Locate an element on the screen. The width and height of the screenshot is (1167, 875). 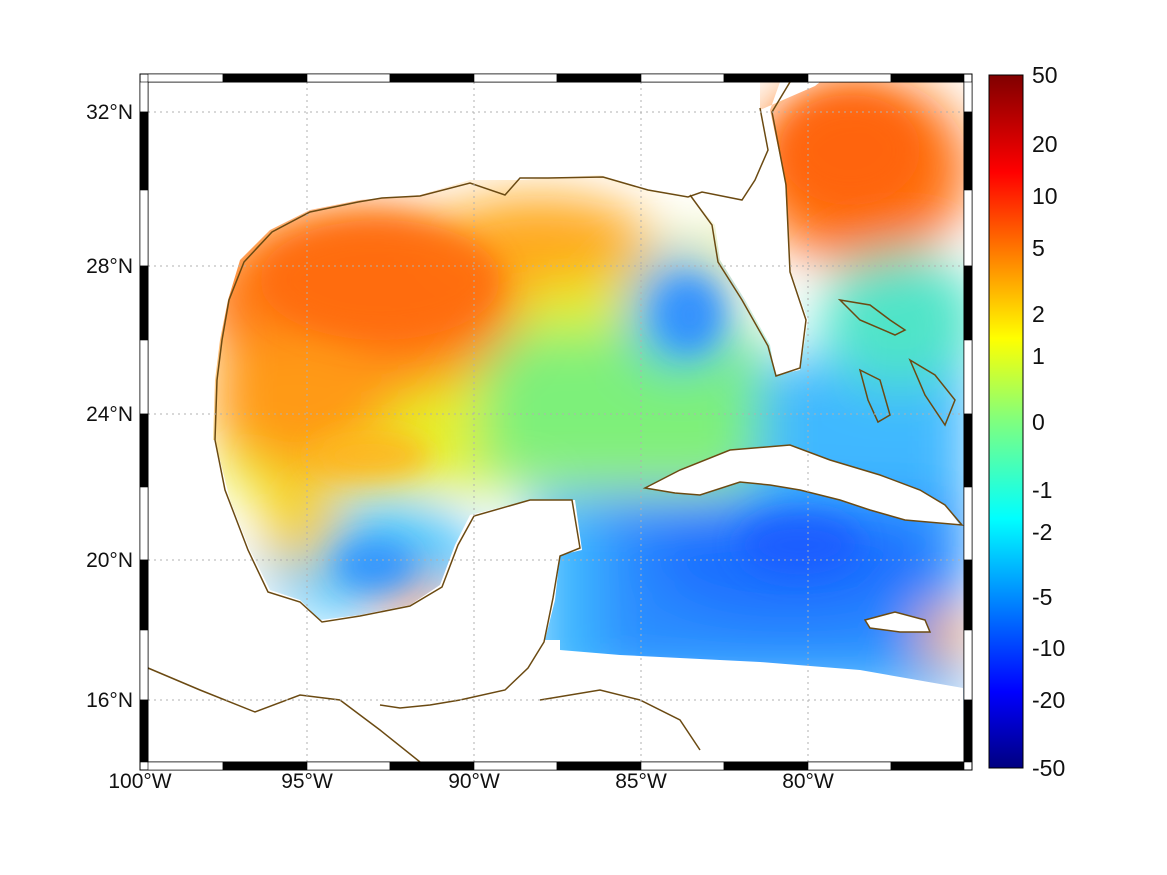
lat-tick-label: 28°N is located at coordinates (109, 266).